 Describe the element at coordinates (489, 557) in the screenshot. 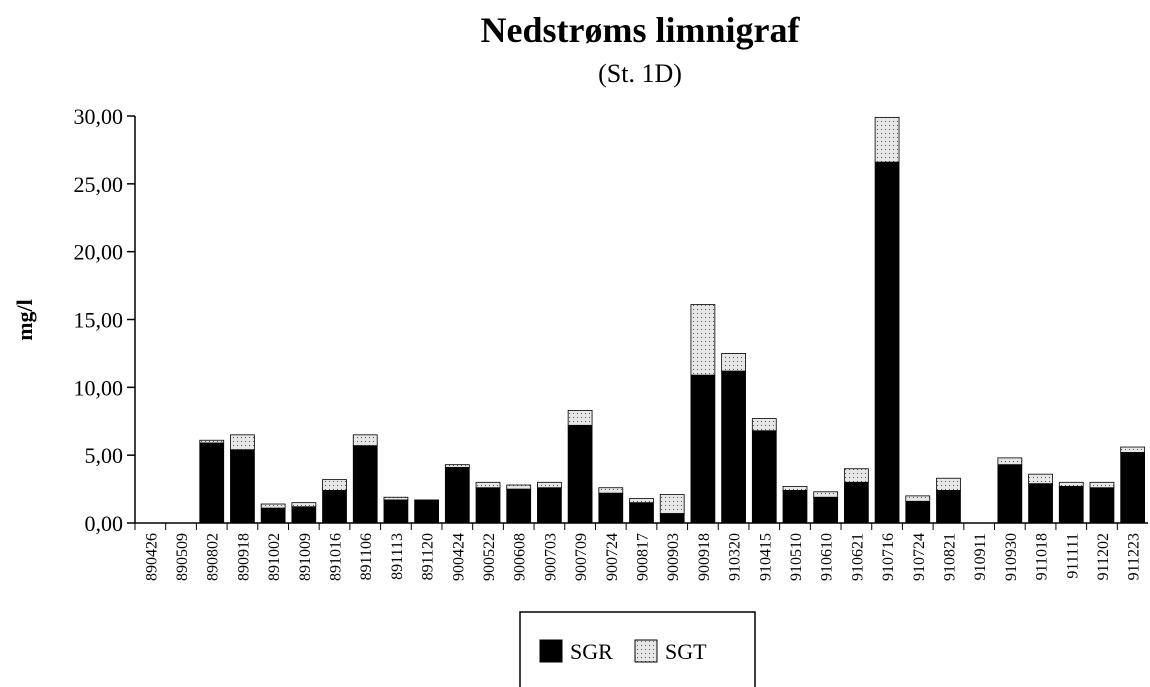

I see `x-tick-label: 900522` at that location.